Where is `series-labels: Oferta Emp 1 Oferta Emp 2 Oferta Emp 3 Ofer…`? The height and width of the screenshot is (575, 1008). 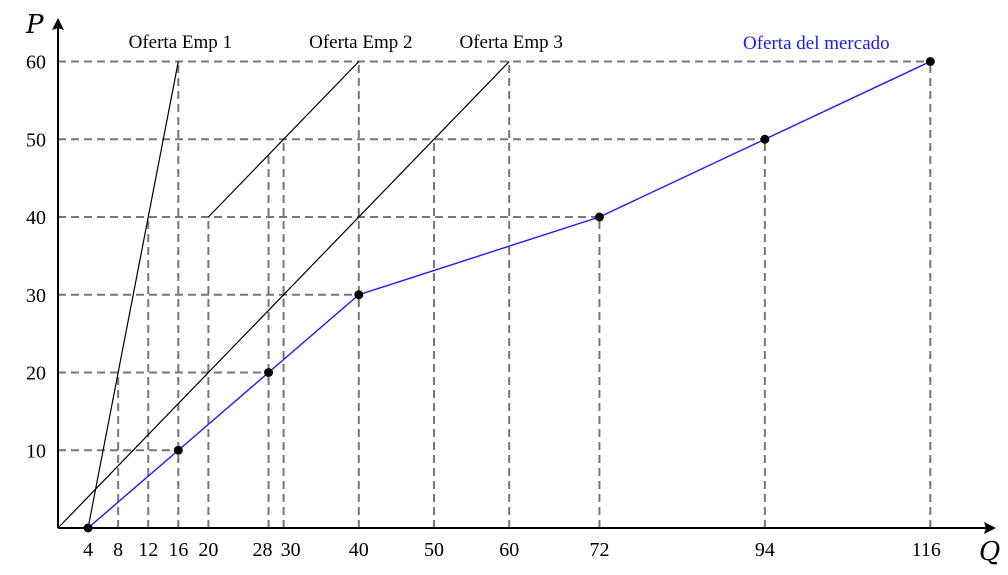 series-labels: Oferta Emp 1 Oferta Emp 2 Oferta Emp 3 Ofer… is located at coordinates (509, 43).